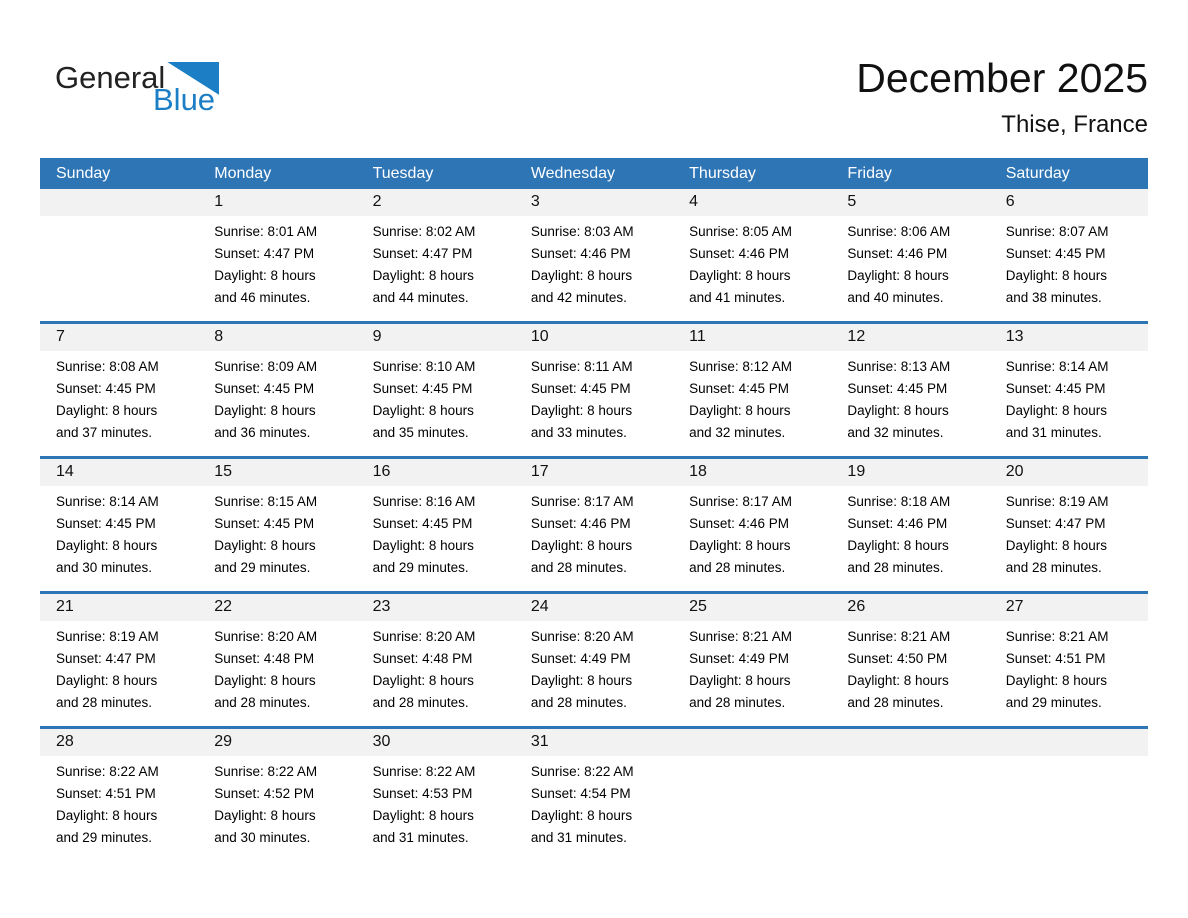  What do you see at coordinates (739, 658) in the screenshot?
I see `sunset-text: Sunset: 4:49 PM` at bounding box center [739, 658].